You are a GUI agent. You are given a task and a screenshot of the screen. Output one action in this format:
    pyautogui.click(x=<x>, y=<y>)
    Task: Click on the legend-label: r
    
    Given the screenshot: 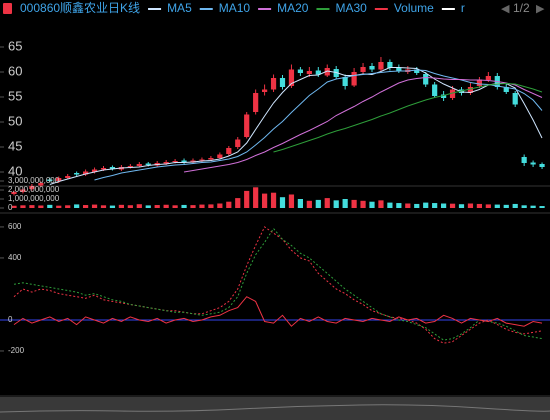 What is the action you would take?
    pyautogui.click(x=463, y=8)
    